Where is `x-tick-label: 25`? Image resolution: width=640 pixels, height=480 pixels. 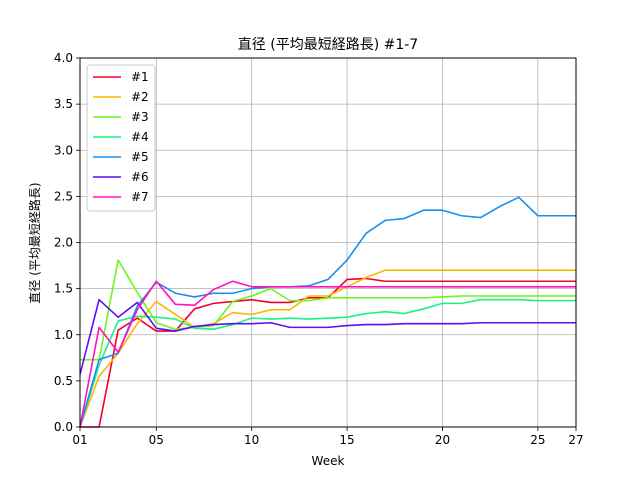 x-tick-label: 25 is located at coordinates (537, 440).